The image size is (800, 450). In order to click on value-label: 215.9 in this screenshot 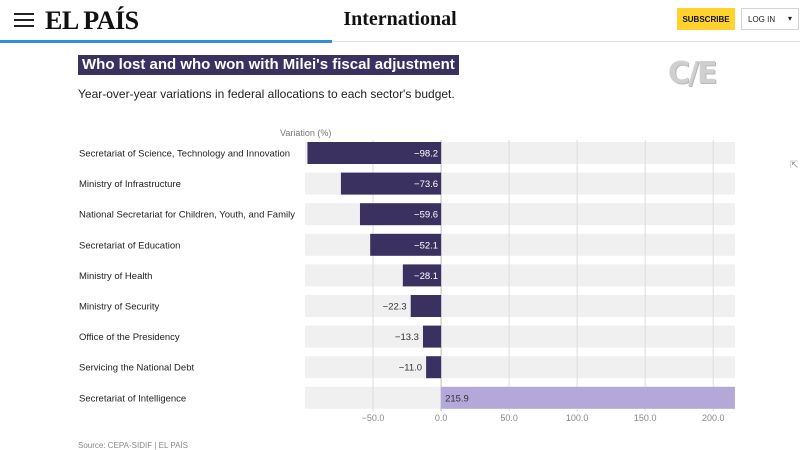, I will do `click(457, 398)`.